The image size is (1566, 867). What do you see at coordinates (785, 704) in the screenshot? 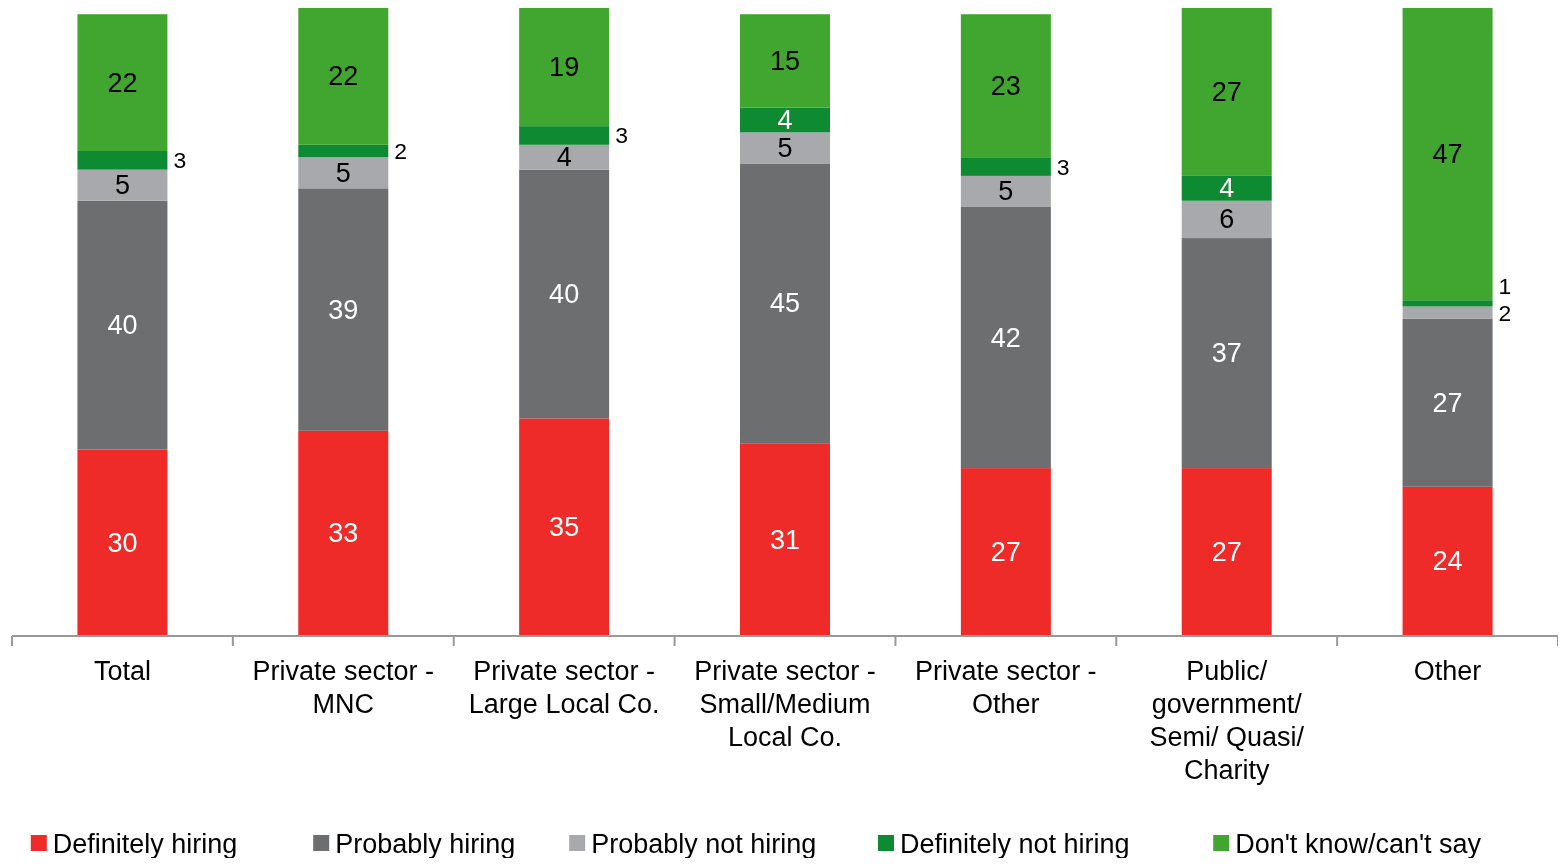
I see `x-tick-label: Private sector - Small/Medium Local Co.` at bounding box center [785, 704].